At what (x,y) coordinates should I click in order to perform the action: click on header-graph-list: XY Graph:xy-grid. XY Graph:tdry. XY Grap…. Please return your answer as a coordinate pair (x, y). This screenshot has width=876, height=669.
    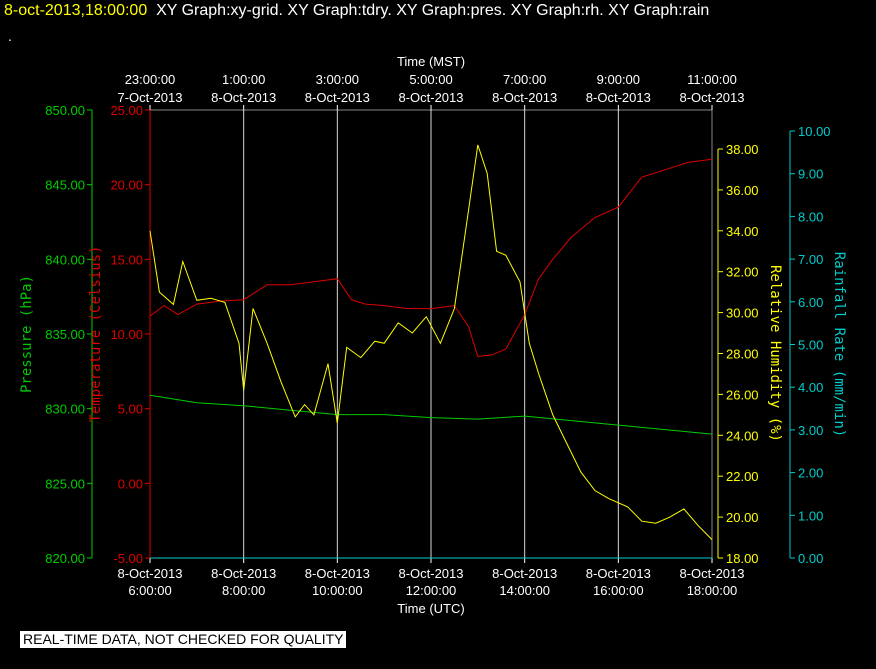
    Looking at the image, I should click on (433, 10).